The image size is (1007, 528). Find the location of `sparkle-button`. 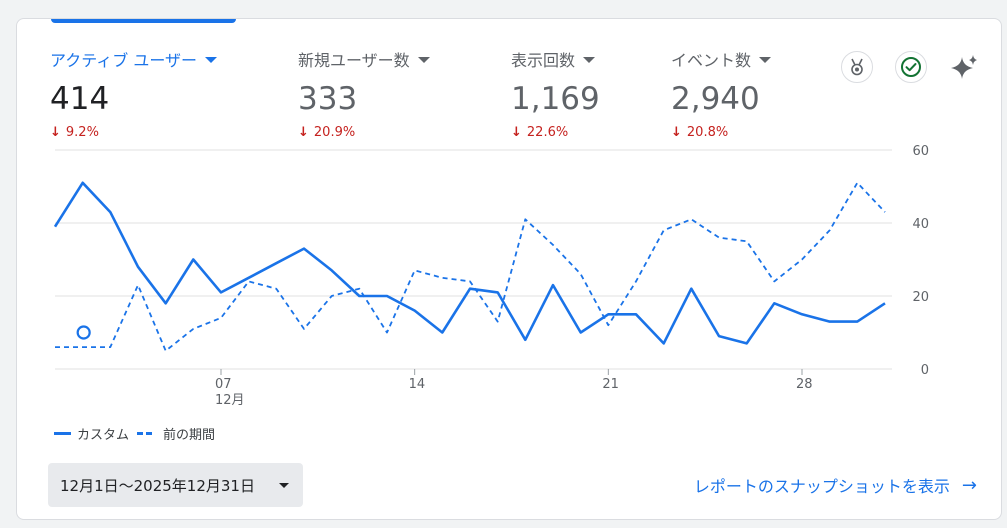

sparkle-button is located at coordinates (964, 68).